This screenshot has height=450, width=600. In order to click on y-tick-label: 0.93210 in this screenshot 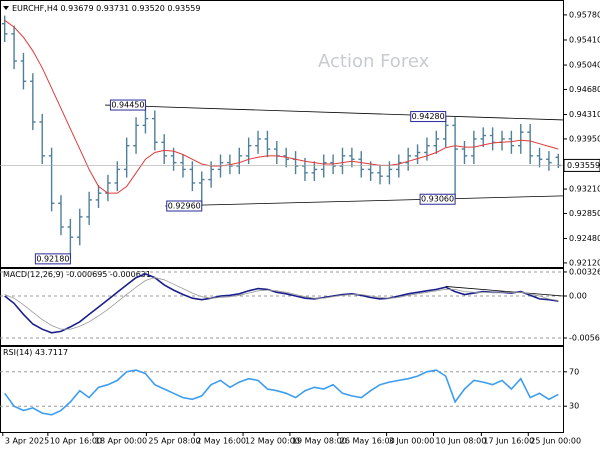, I will do `click(584, 189)`.